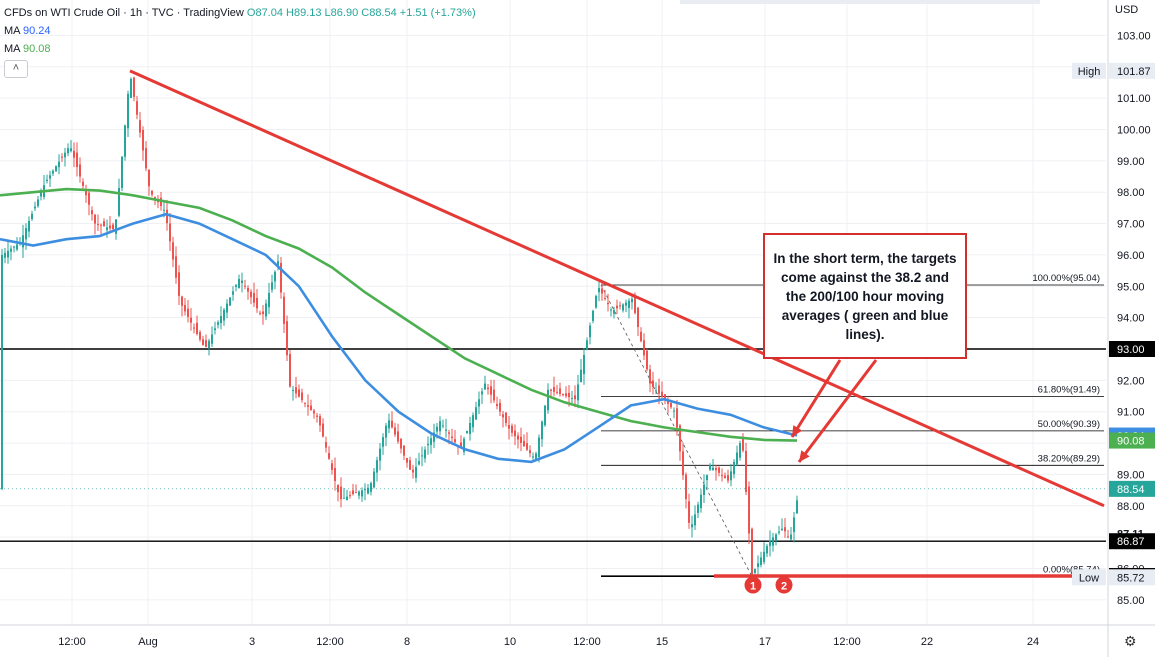  I want to click on ma2-legend: MA 90.08, so click(240, 49).